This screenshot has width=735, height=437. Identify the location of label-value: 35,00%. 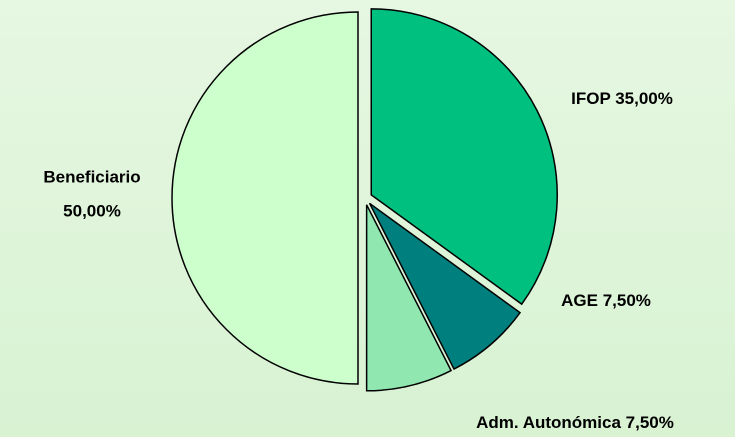
(644, 98).